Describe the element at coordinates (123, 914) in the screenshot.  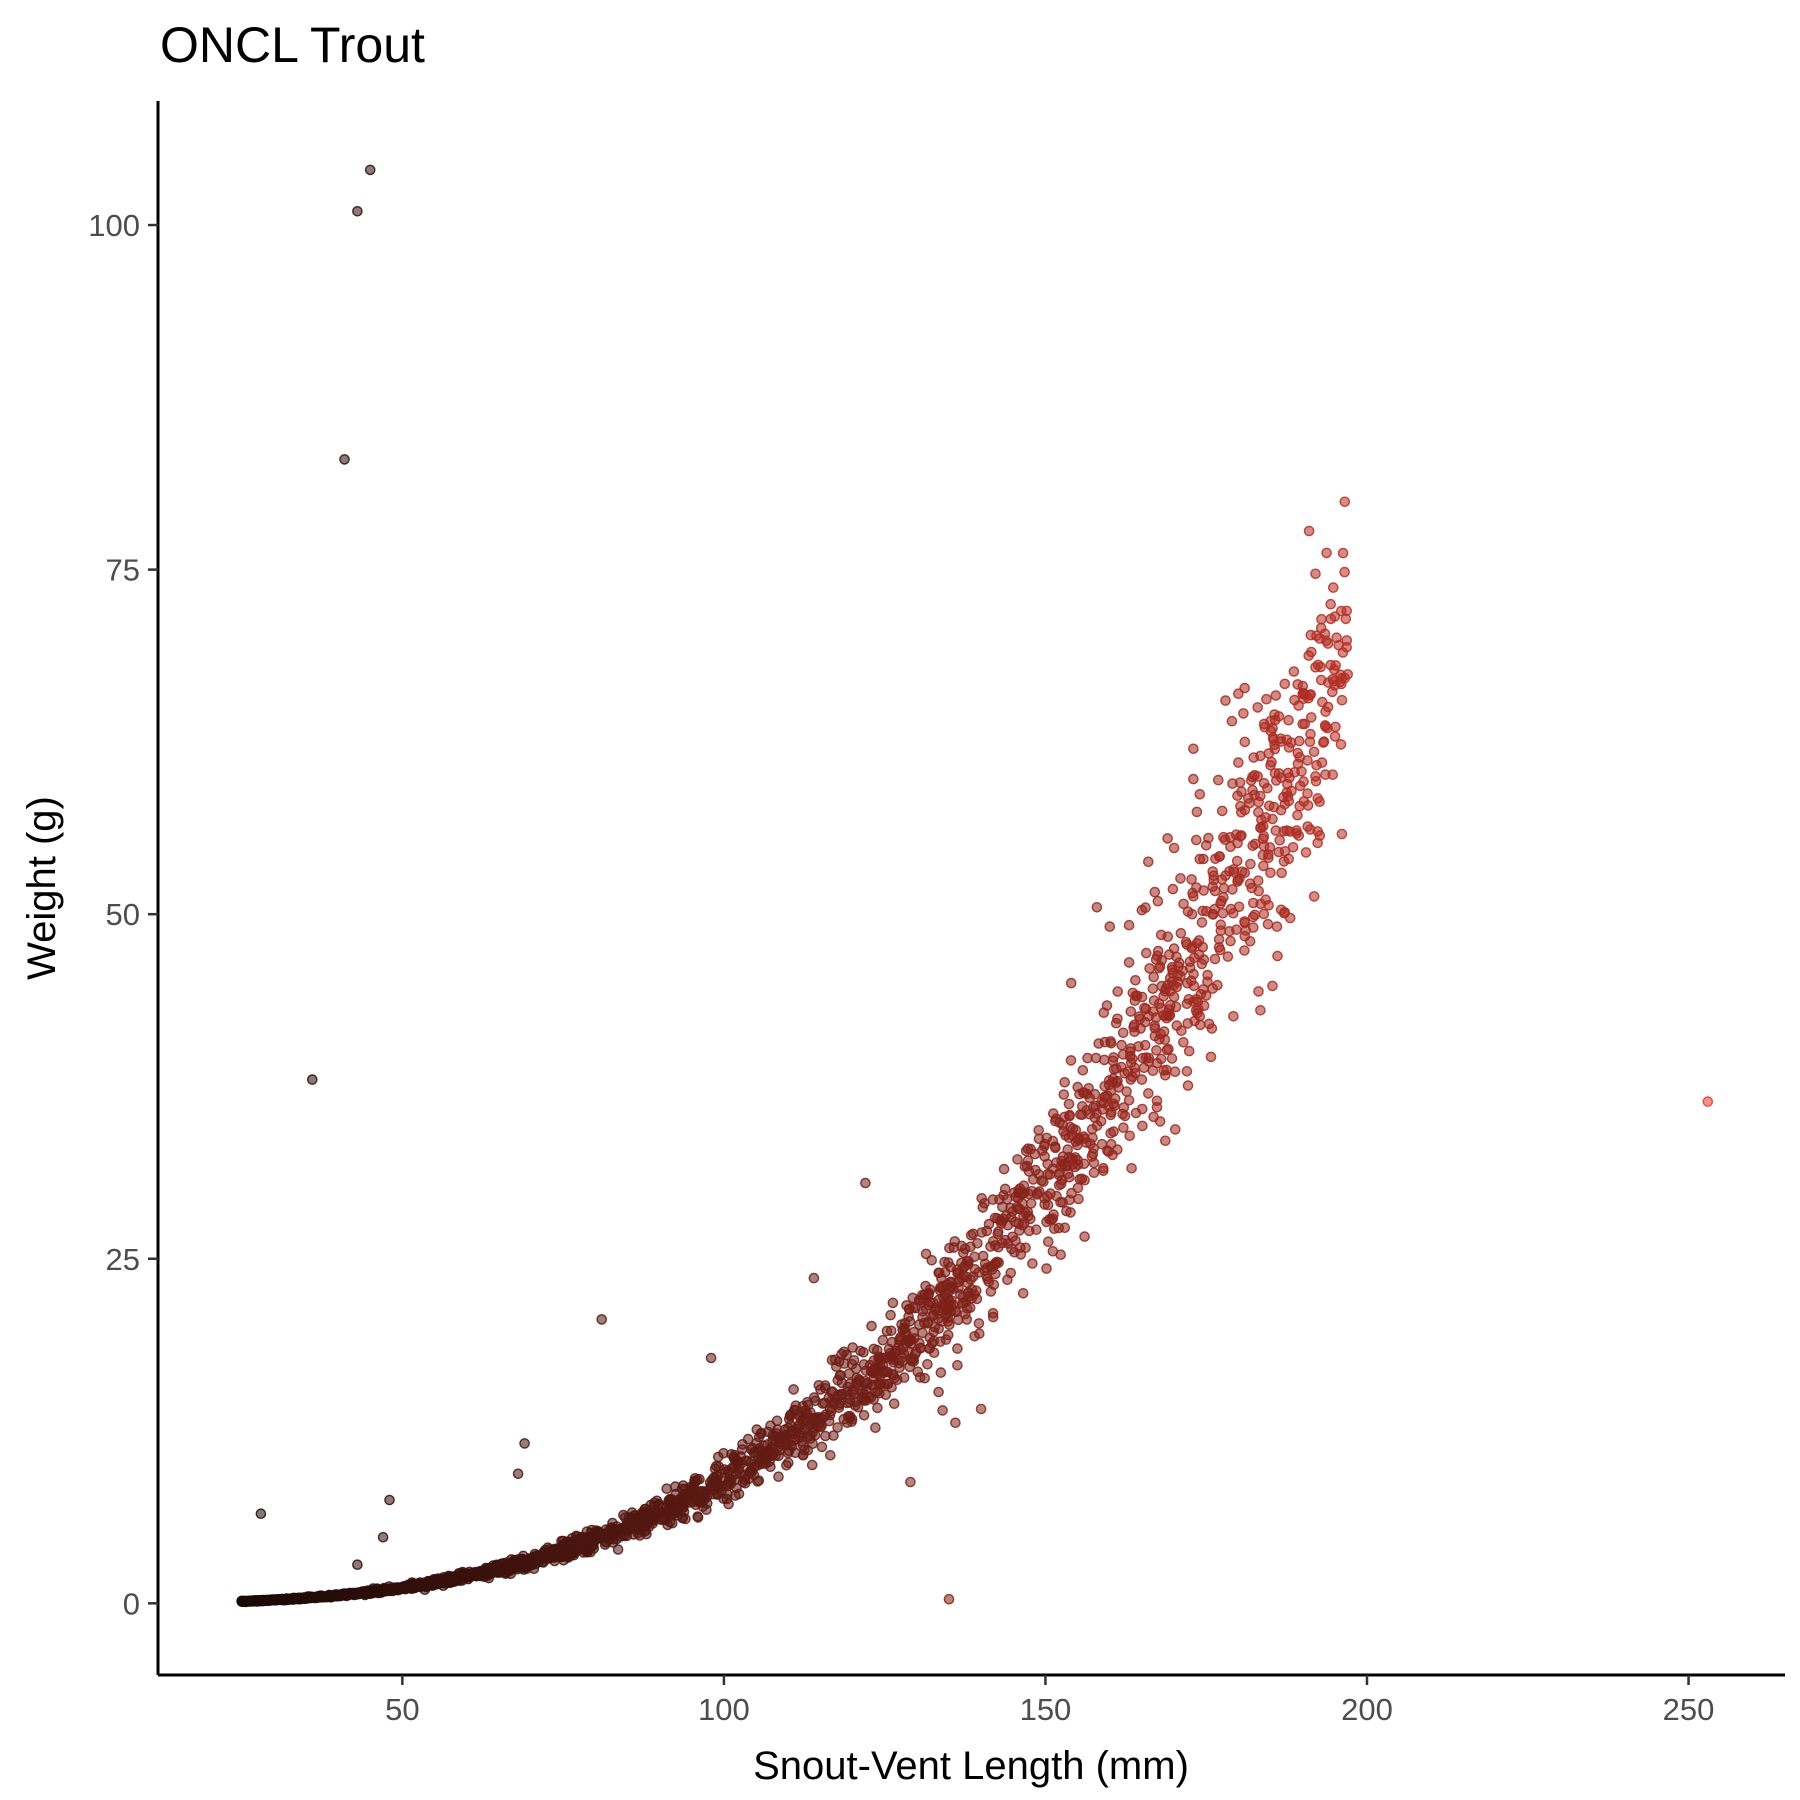
I see `y-axis-ticks: 0 25 50 75 100` at that location.